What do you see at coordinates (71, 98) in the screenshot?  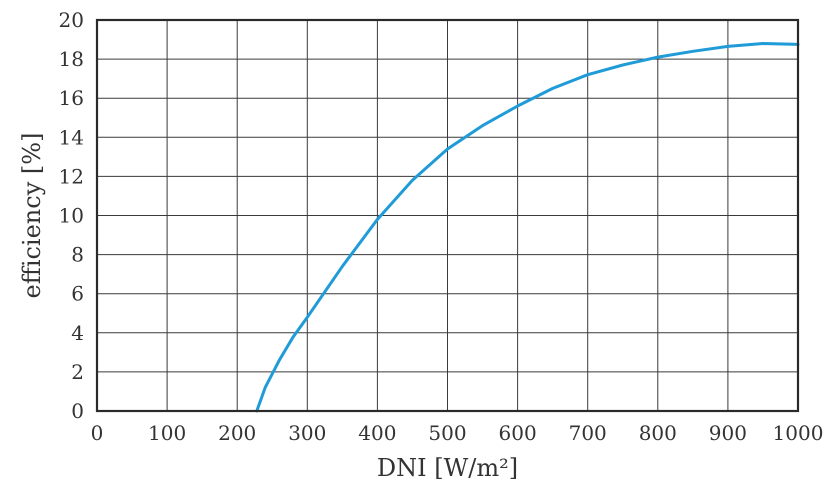 I see `y-tick-label: 16` at bounding box center [71, 98].